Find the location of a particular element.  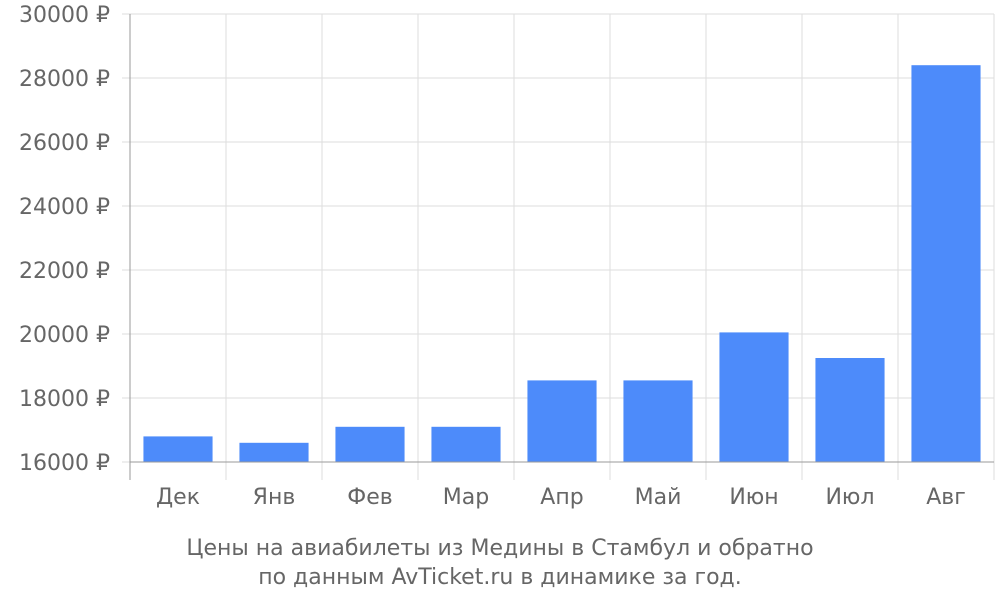

chart-caption-line-2: по данным AvTicket.ru в динамике за год. is located at coordinates (500, 577).